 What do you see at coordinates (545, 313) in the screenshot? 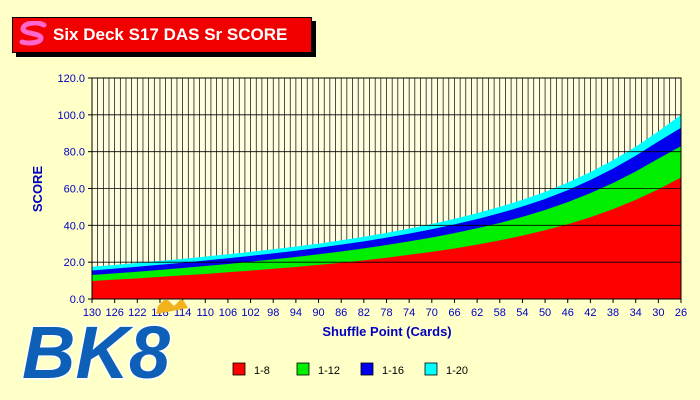
I see `x-tick-label: 50` at bounding box center [545, 313].